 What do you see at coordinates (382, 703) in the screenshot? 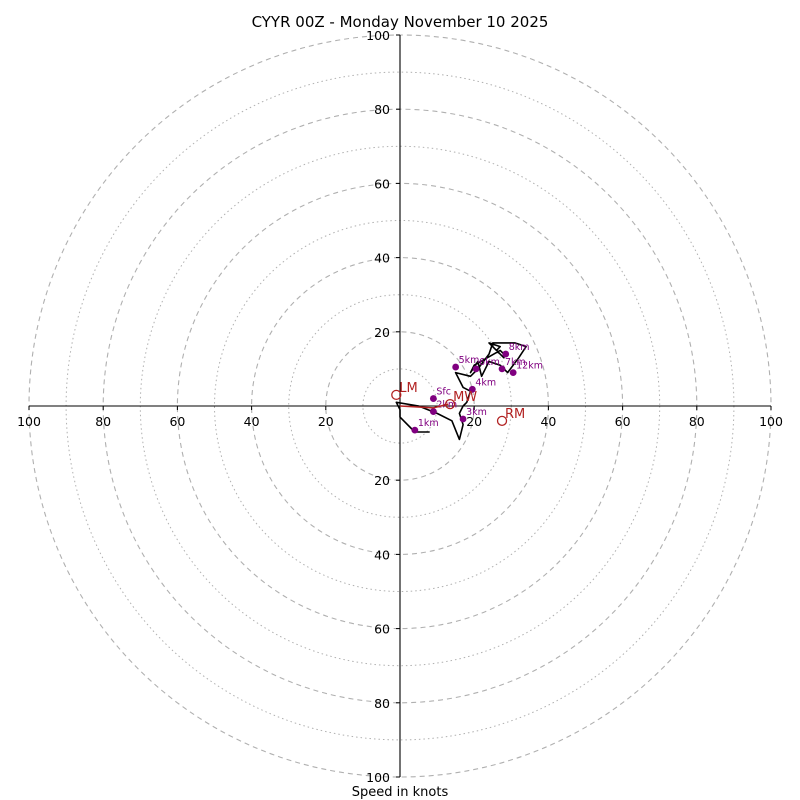
I see `tick-label-bottom: 80` at bounding box center [382, 703].